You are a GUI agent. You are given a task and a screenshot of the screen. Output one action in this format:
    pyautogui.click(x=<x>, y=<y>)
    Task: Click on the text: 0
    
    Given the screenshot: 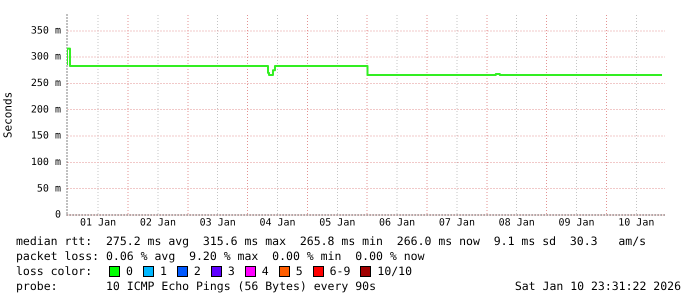 What is the action you would take?
    pyautogui.click(x=129, y=271)
    